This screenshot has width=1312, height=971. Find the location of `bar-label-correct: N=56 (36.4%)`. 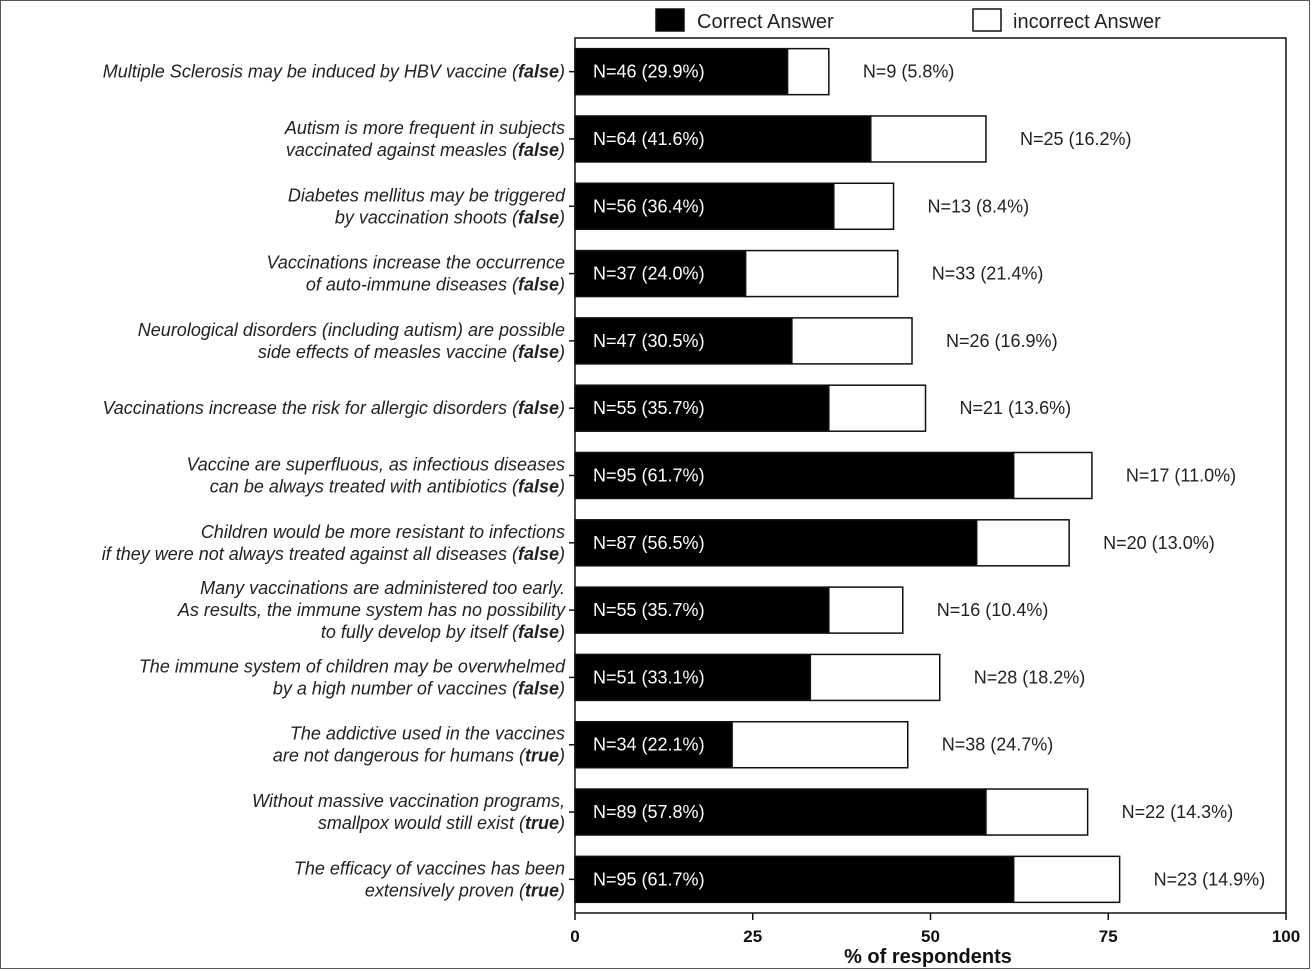

bar-label-correct: N=56 (36.4%) is located at coordinates (649, 206).